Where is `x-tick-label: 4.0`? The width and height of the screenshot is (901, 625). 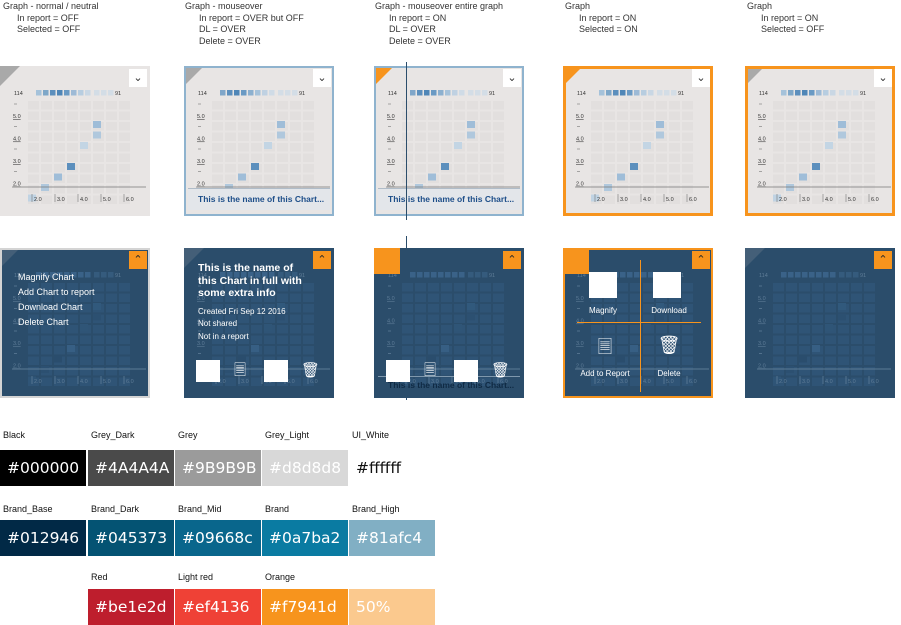
x-tick-label: 4.0 is located at coordinates (458, 382).